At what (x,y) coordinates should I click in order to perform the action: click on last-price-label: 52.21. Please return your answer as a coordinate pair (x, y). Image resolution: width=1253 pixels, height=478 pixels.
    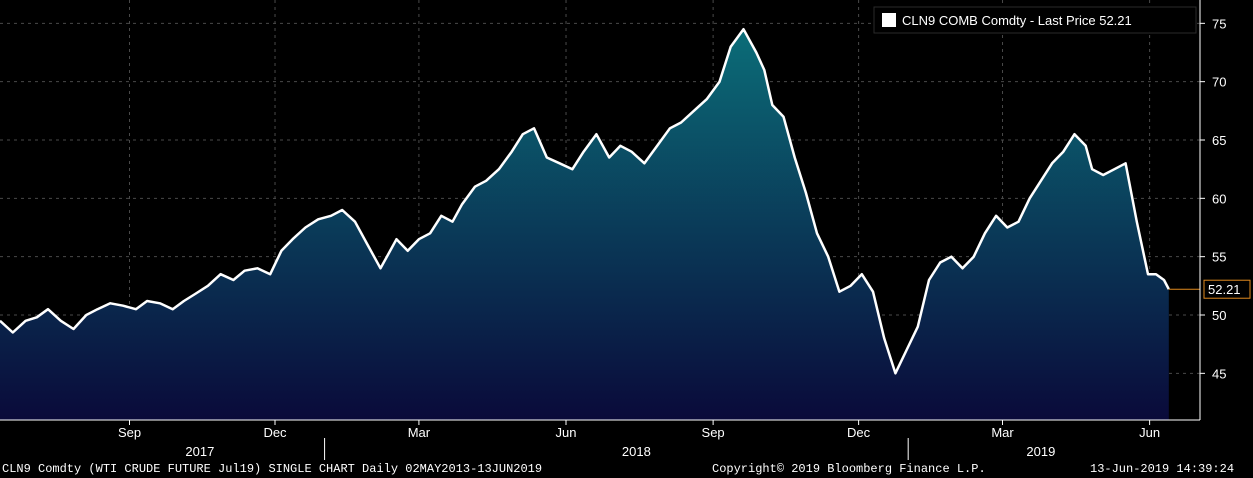
    Looking at the image, I should click on (1224, 289).